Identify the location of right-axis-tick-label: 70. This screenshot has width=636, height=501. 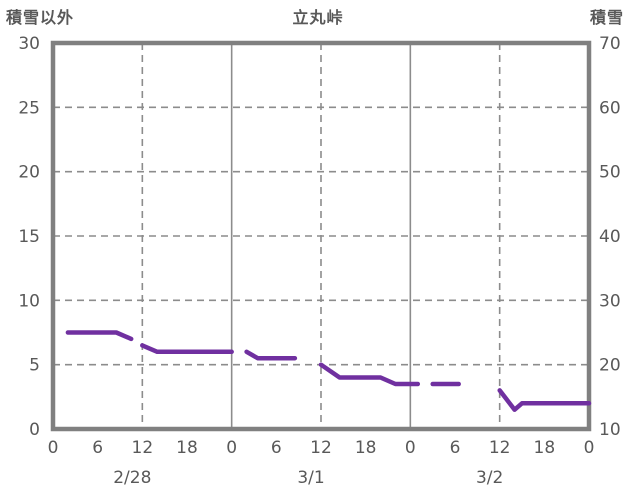
(610, 44).